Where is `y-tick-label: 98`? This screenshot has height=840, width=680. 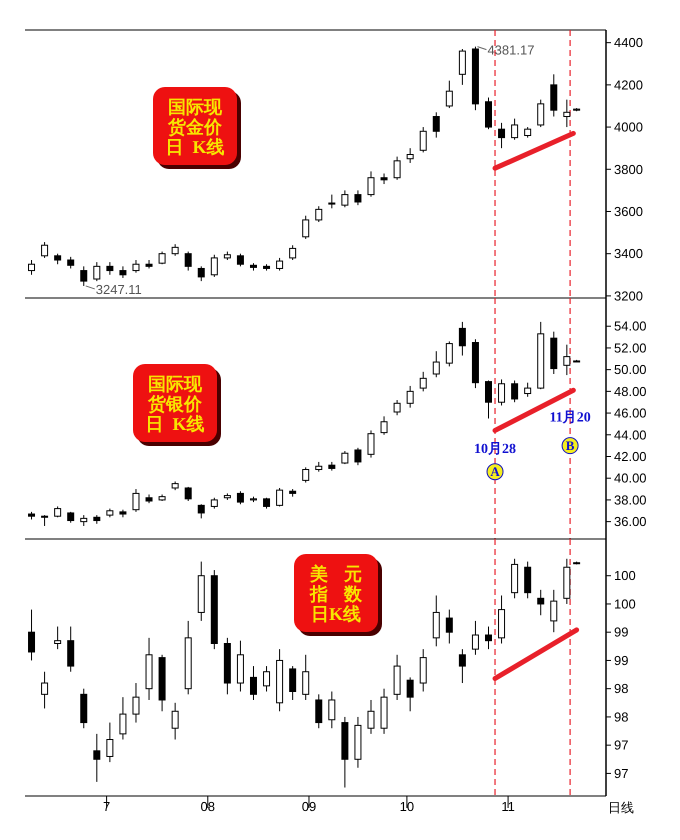 y-tick-label: 98 is located at coordinates (621, 716).